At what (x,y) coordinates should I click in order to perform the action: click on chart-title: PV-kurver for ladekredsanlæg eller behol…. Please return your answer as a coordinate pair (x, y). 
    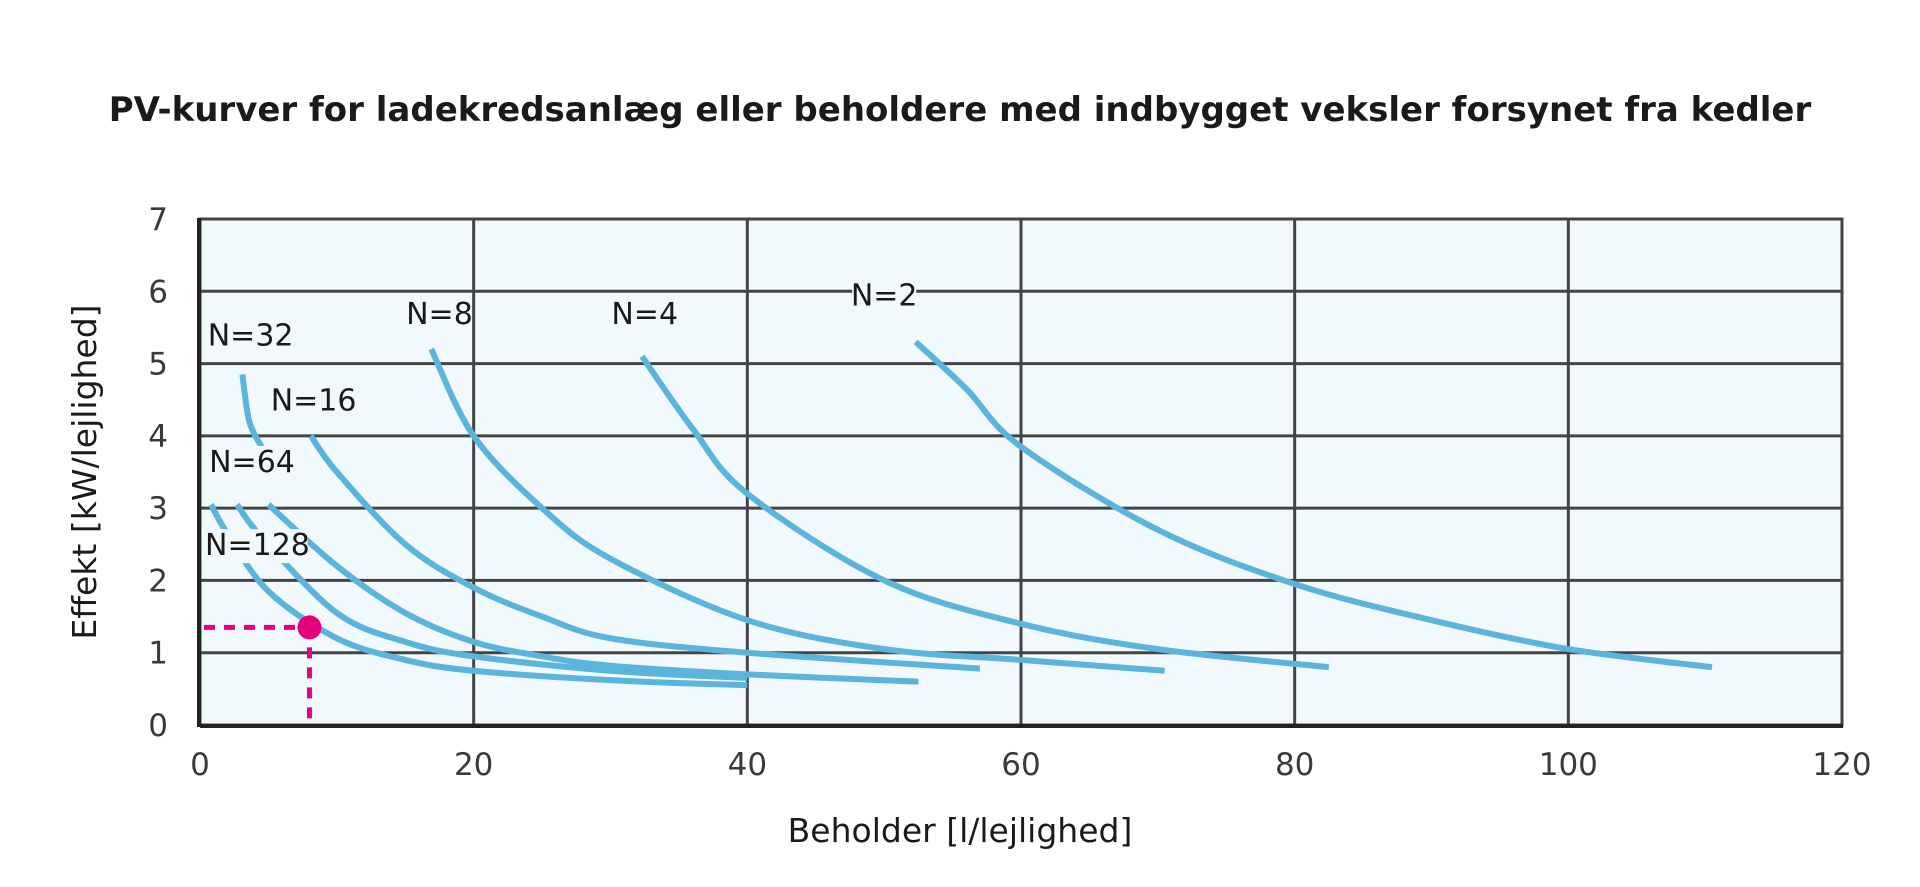
    Looking at the image, I should click on (960, 110).